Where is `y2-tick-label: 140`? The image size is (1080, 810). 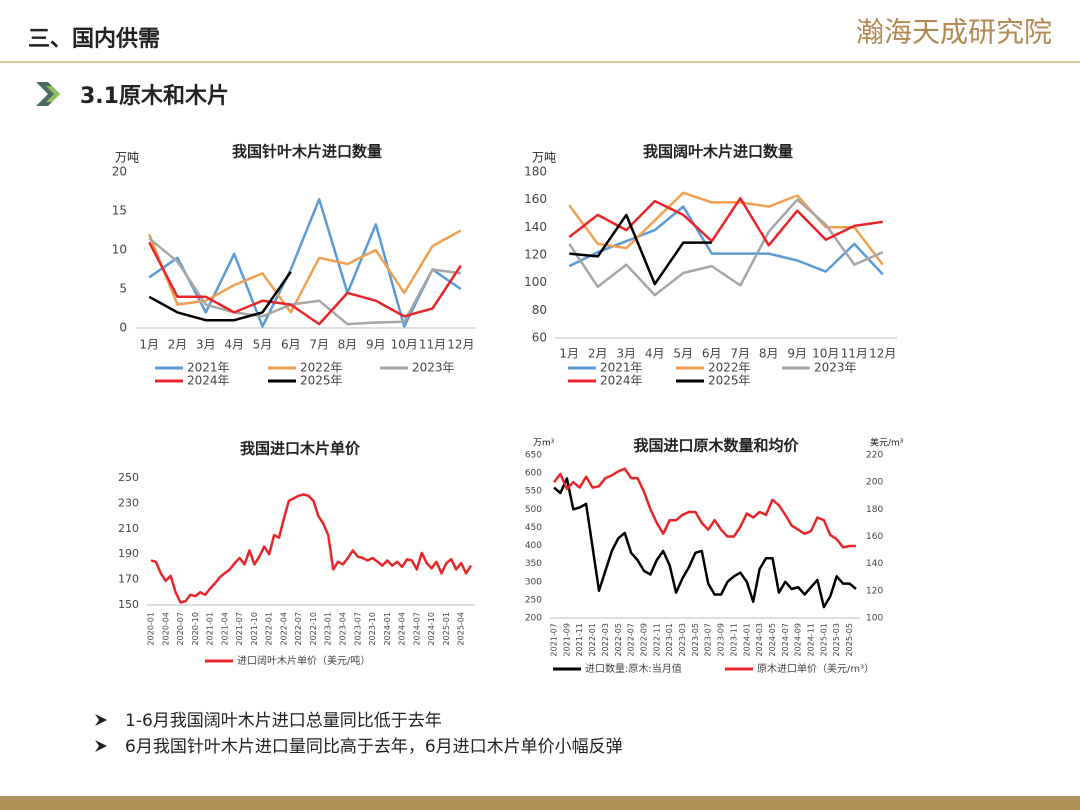 y2-tick-label: 140 is located at coordinates (874, 564).